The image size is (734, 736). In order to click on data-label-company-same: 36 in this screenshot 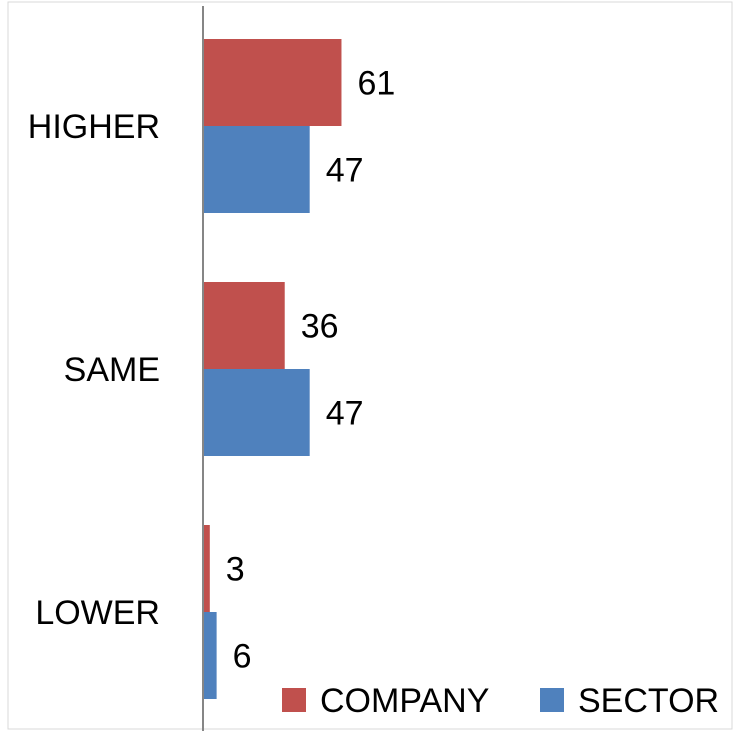, I will do `click(320, 327)`.